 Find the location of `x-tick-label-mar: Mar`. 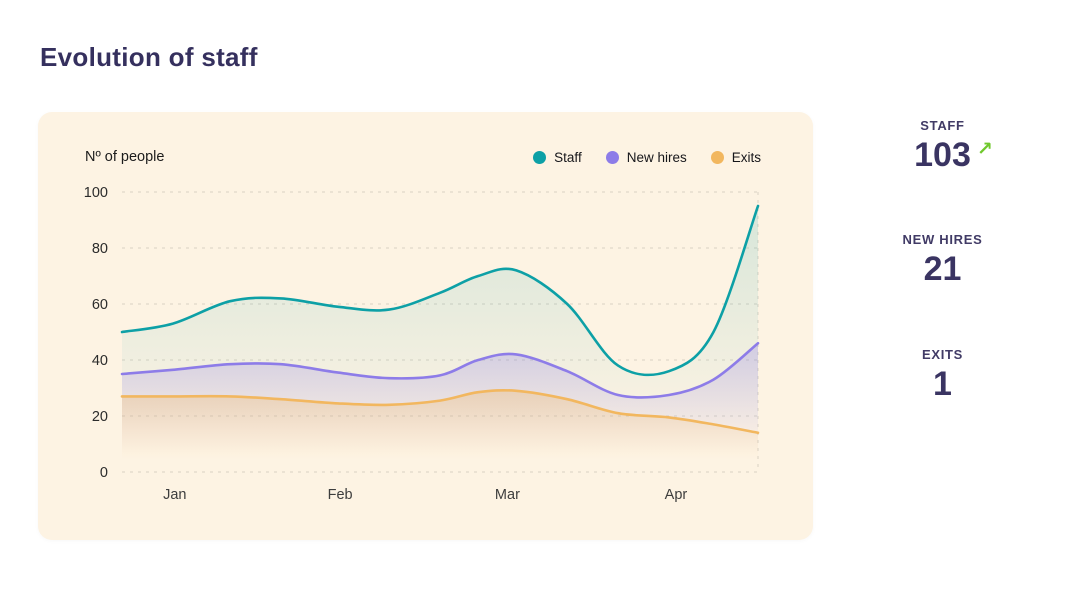

x-tick-label-mar: Mar is located at coordinates (507, 495).